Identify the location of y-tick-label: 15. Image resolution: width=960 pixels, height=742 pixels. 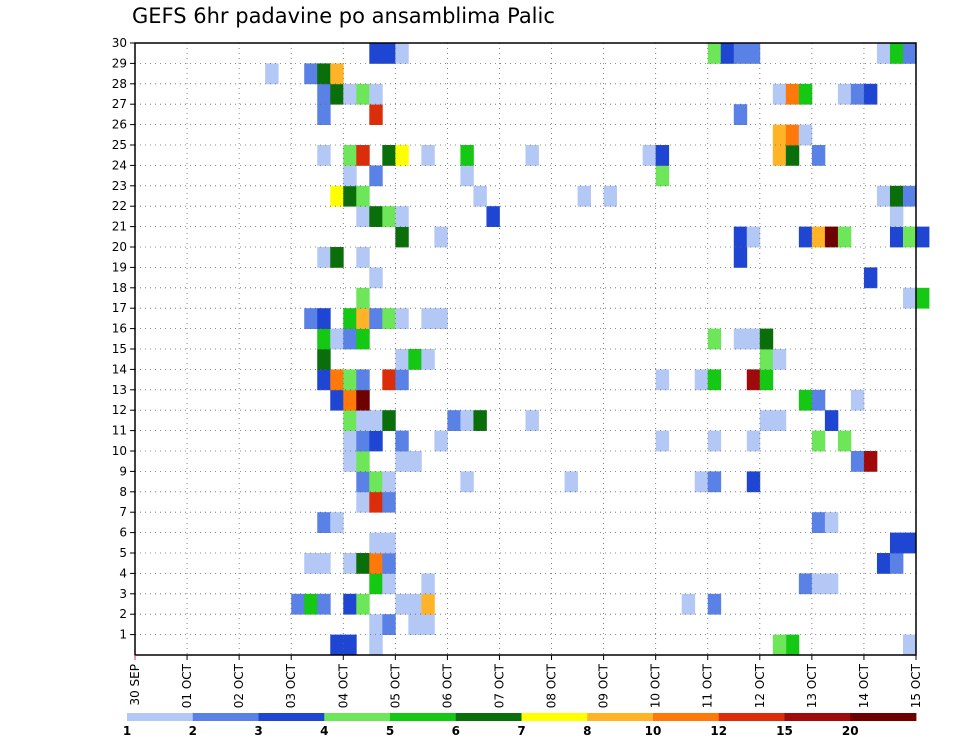
(119, 349).